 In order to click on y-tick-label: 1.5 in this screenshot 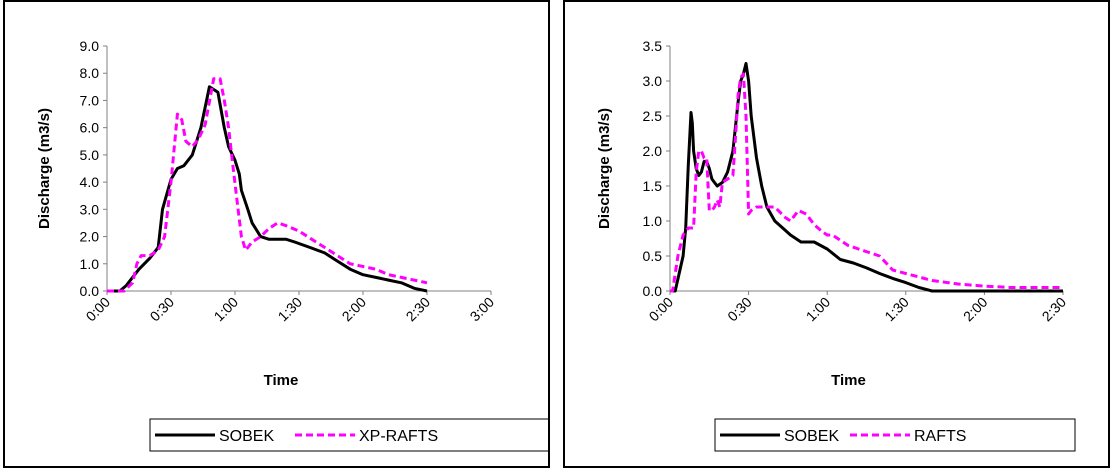, I will do `click(653, 186)`.